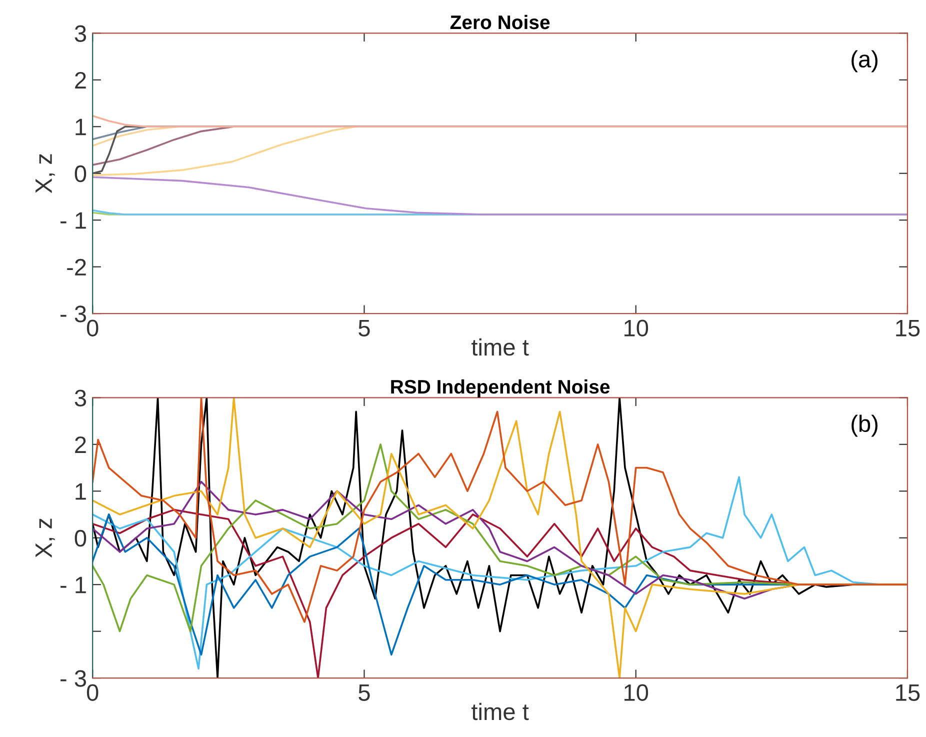  I want to click on chart-title: Zero Noise, so click(500, 22).